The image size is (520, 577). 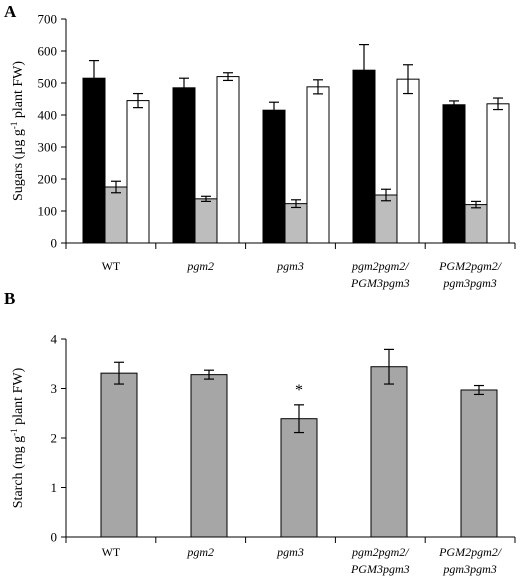 What do you see at coordinates (9, 298) in the screenshot?
I see `panel-b-letter: B` at bounding box center [9, 298].